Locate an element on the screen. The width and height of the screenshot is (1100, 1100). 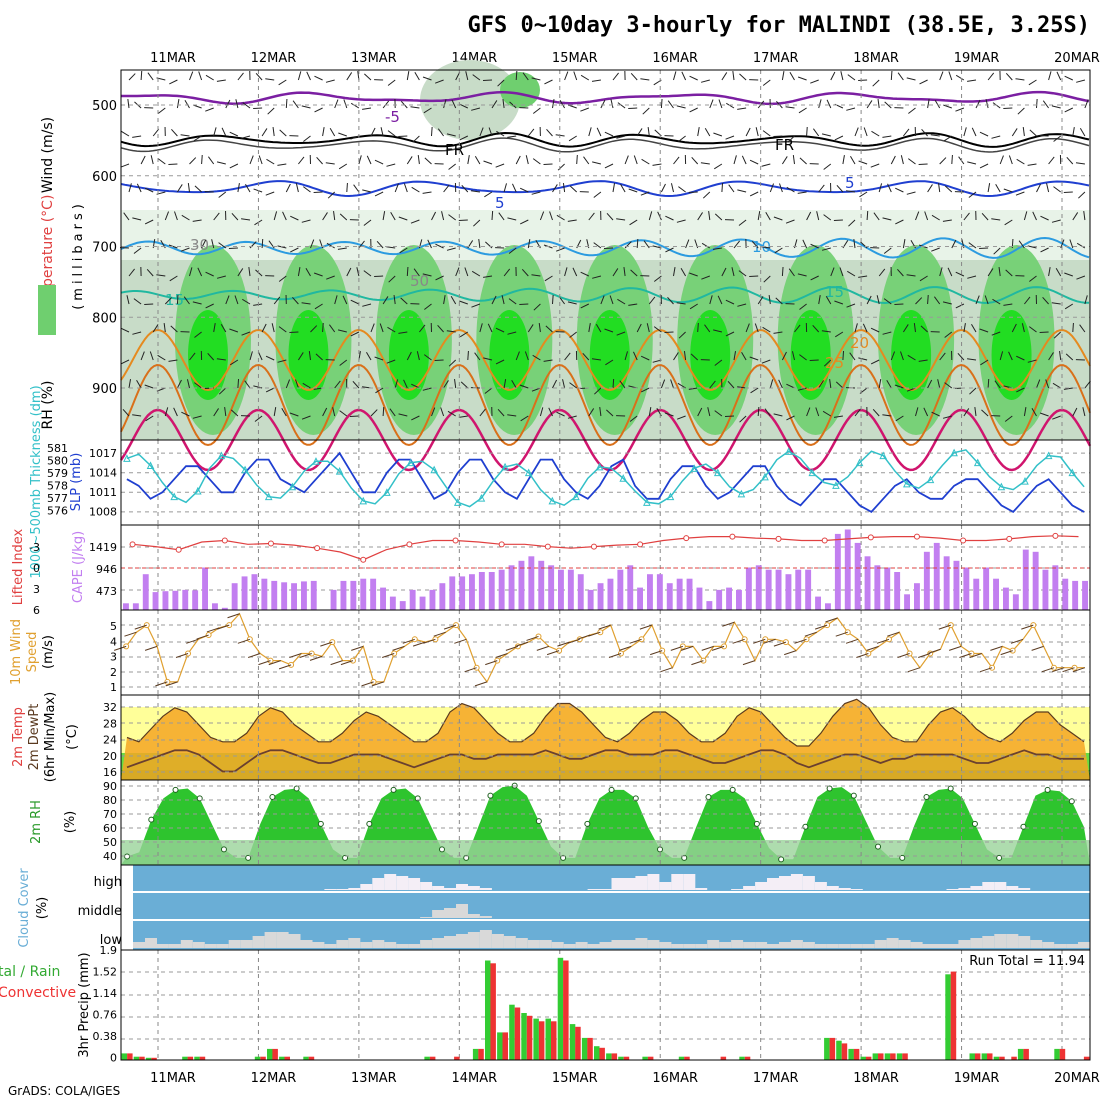
rh-blob-core is located at coordinates (609, 355).